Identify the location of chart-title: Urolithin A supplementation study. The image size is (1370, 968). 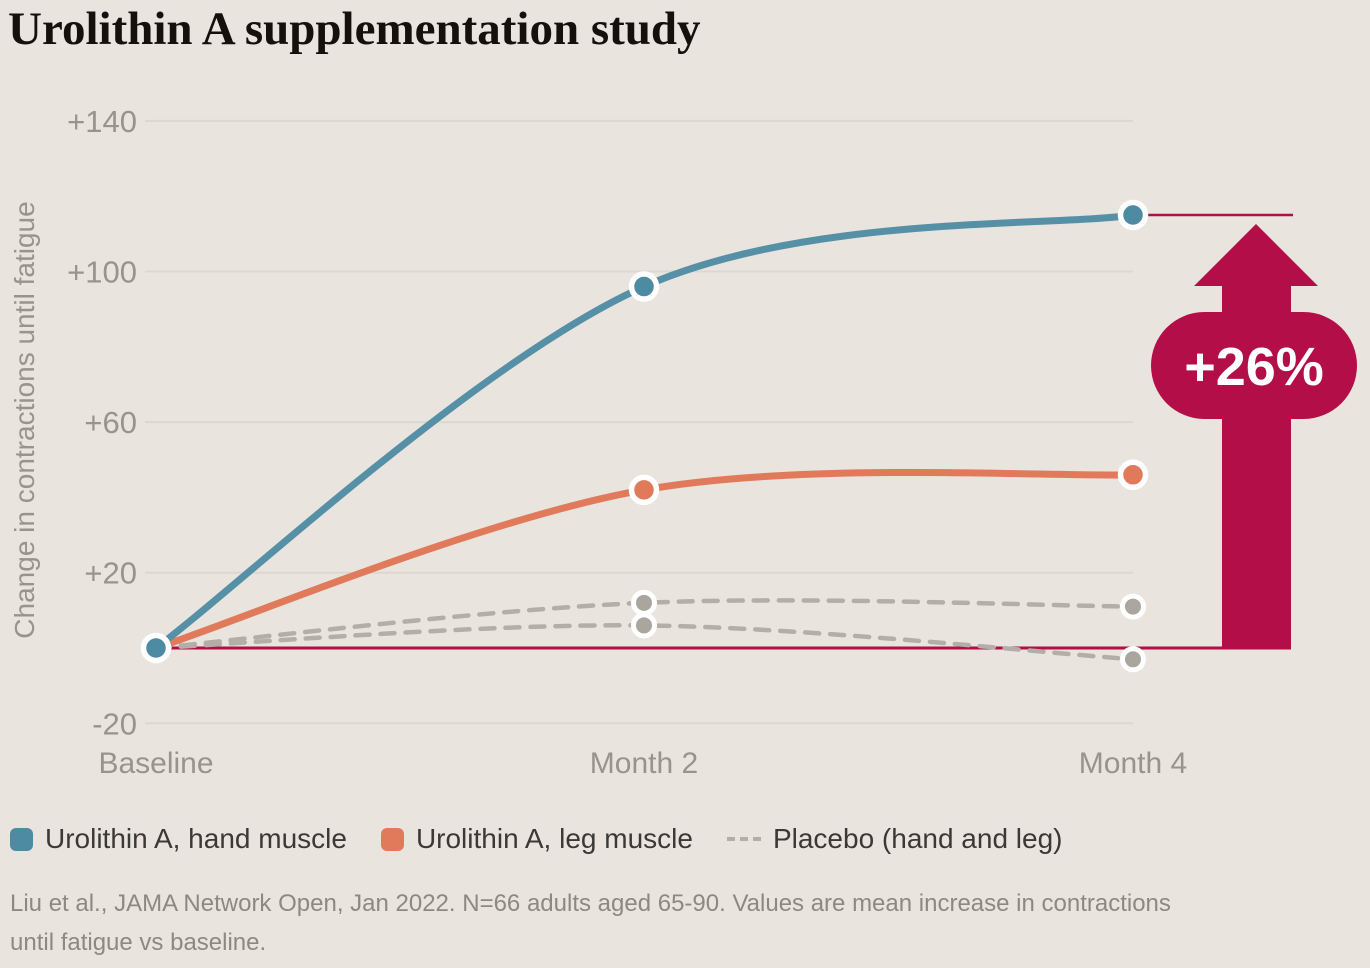
(354, 29).